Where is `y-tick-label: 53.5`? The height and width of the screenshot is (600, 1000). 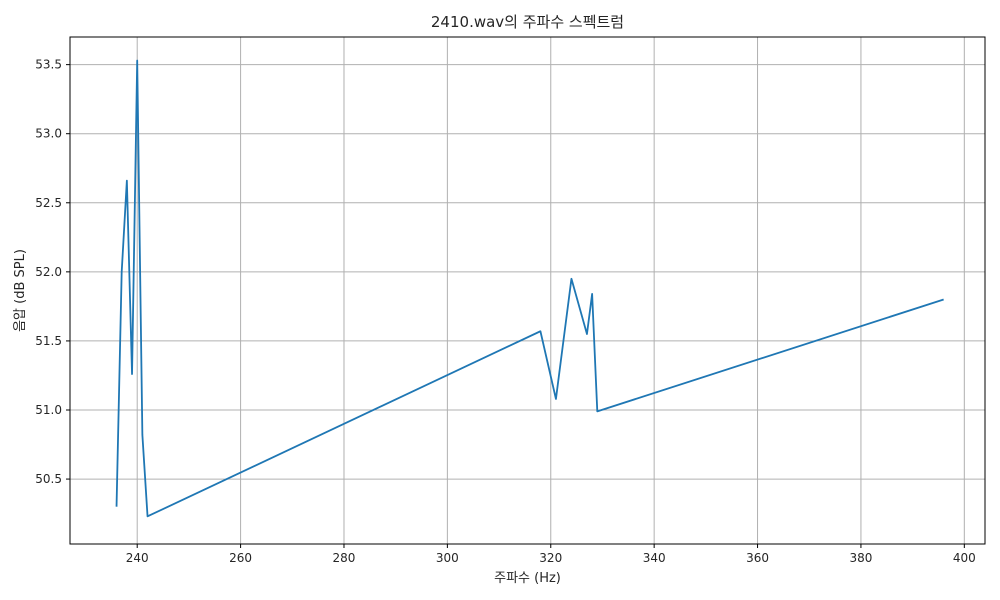 y-tick-label: 53.5 is located at coordinates (48, 65).